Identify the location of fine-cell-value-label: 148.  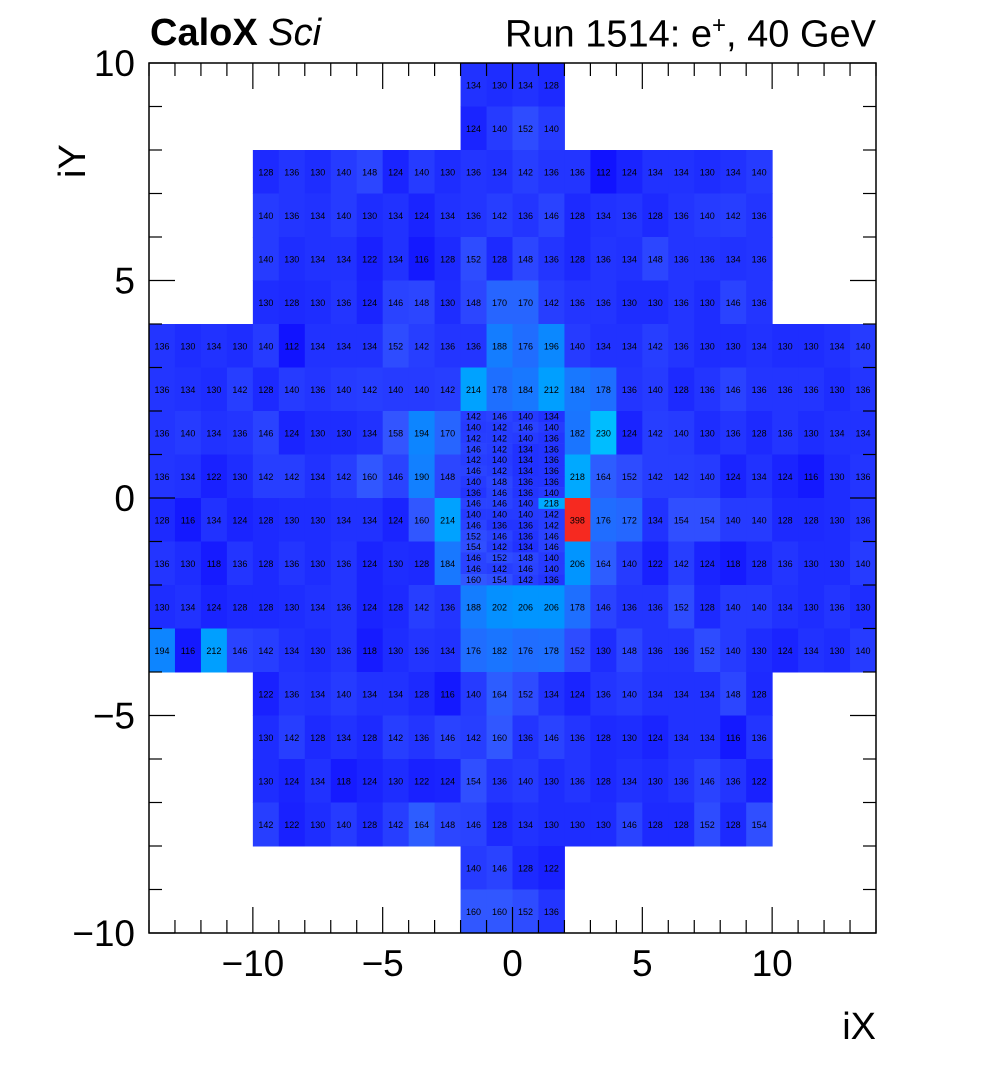
(499, 482).